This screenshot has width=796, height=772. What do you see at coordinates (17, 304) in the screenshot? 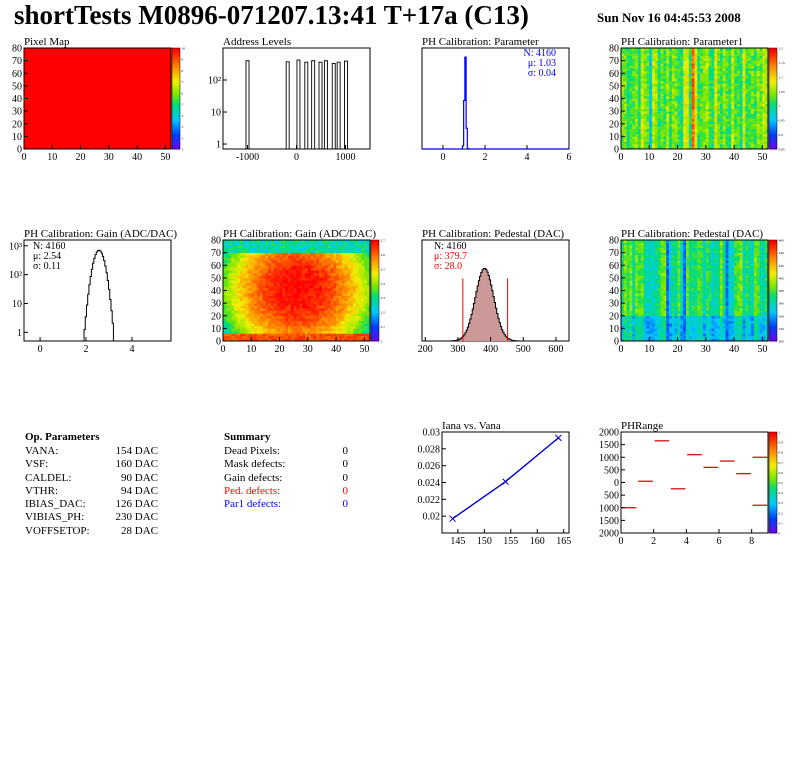
I see `y-tick-label: 10` at bounding box center [17, 304].